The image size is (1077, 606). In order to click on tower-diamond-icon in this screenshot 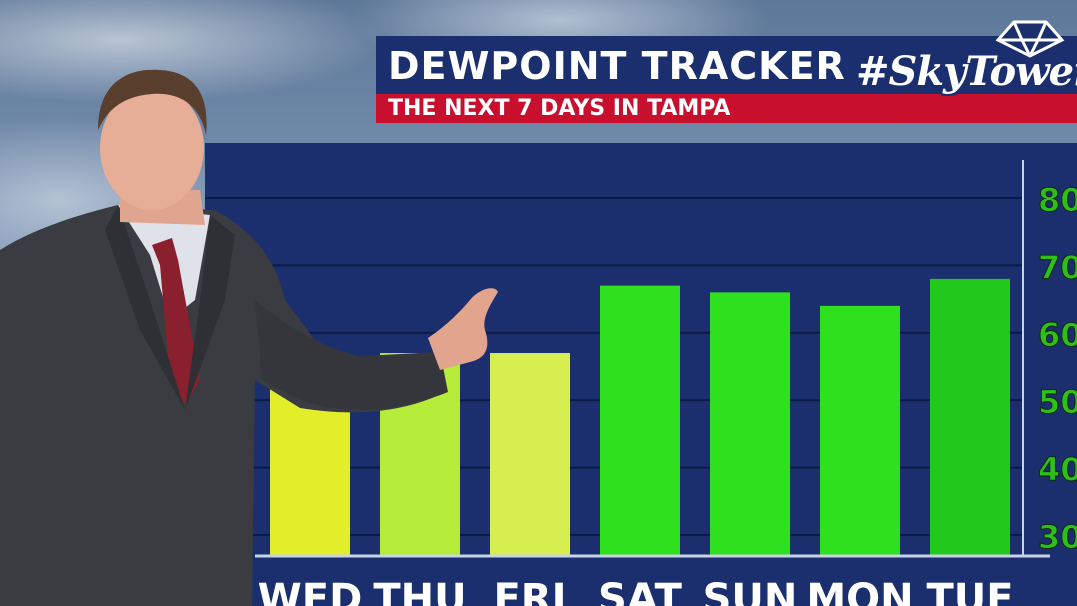, I will do `click(1030, 39)`.